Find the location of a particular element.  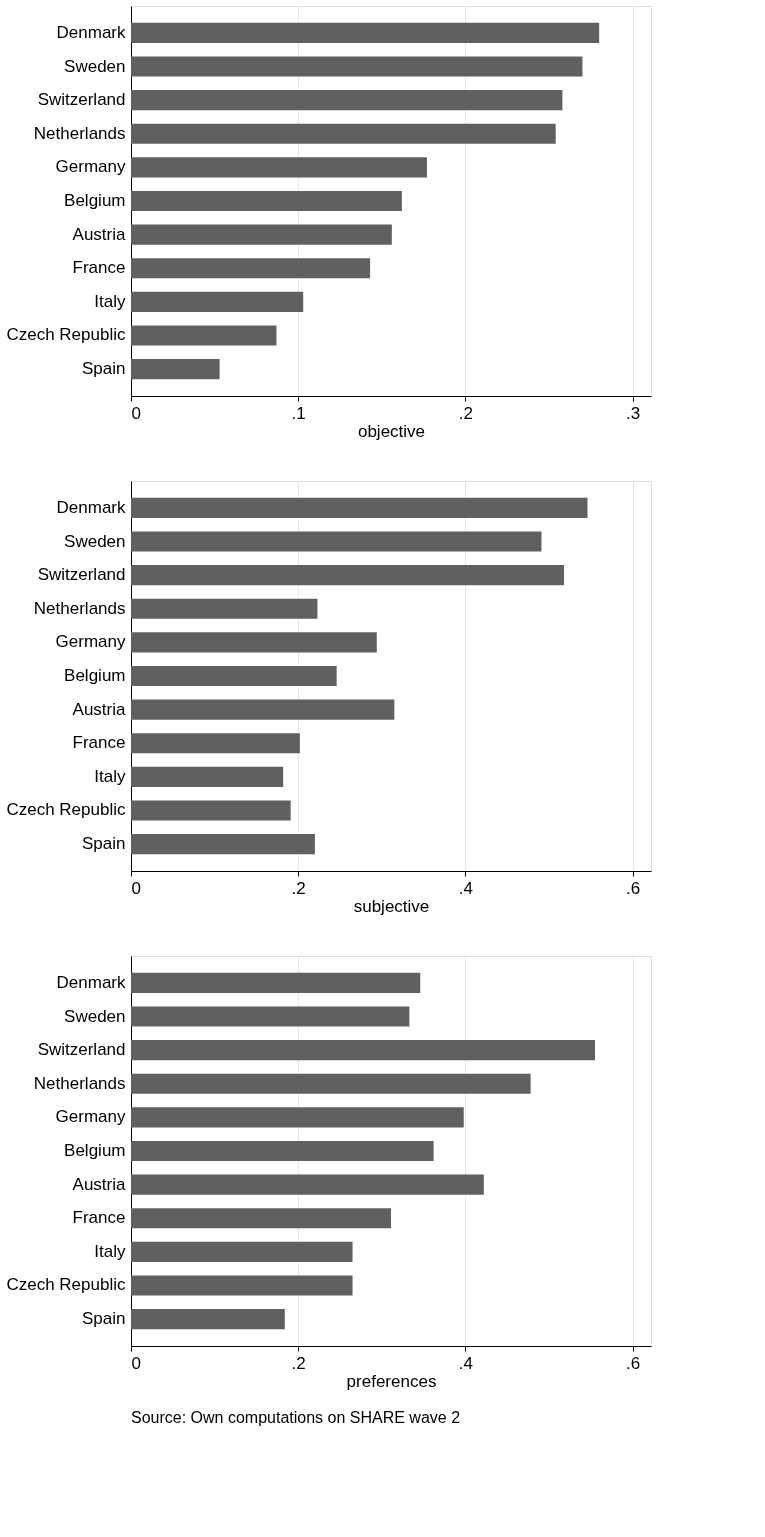

x-axis-title: objective is located at coordinates (391, 431).